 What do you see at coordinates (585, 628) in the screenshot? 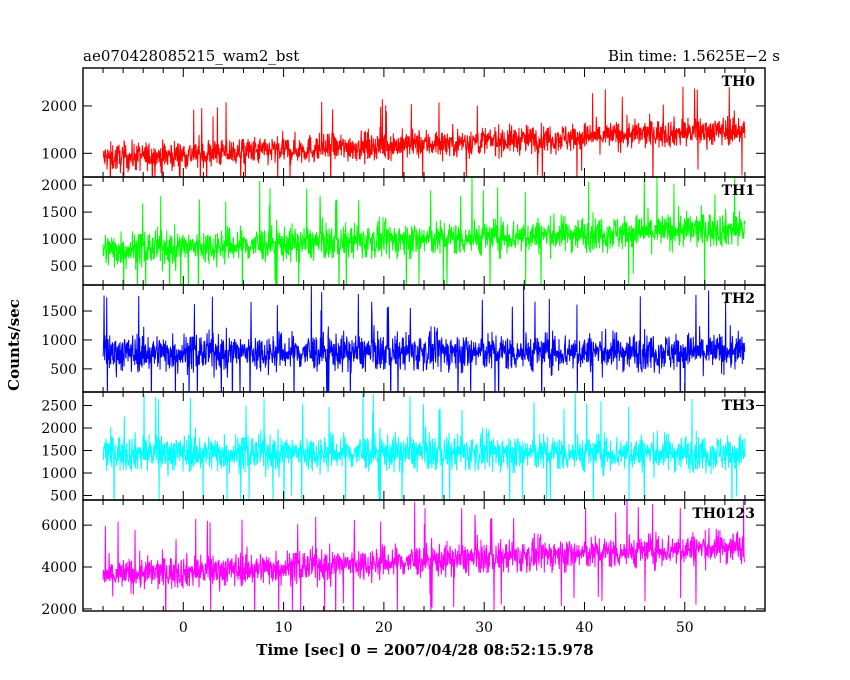
I see `x-tick-label: 40` at bounding box center [585, 628].